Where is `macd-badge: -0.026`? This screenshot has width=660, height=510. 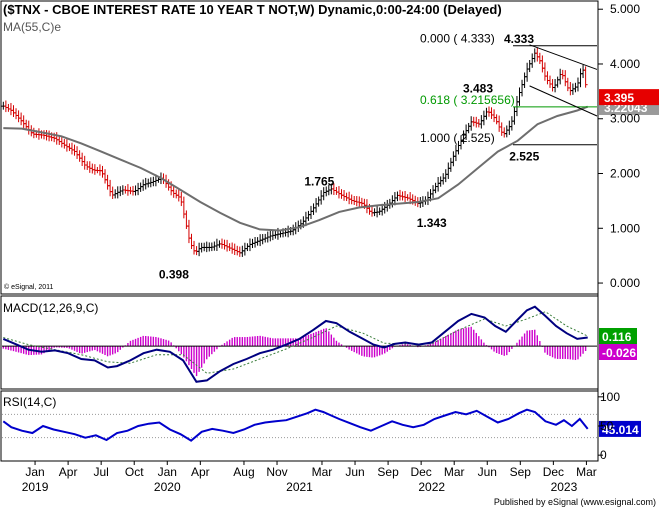 macd-badge: -0.026 is located at coordinates (618, 352).